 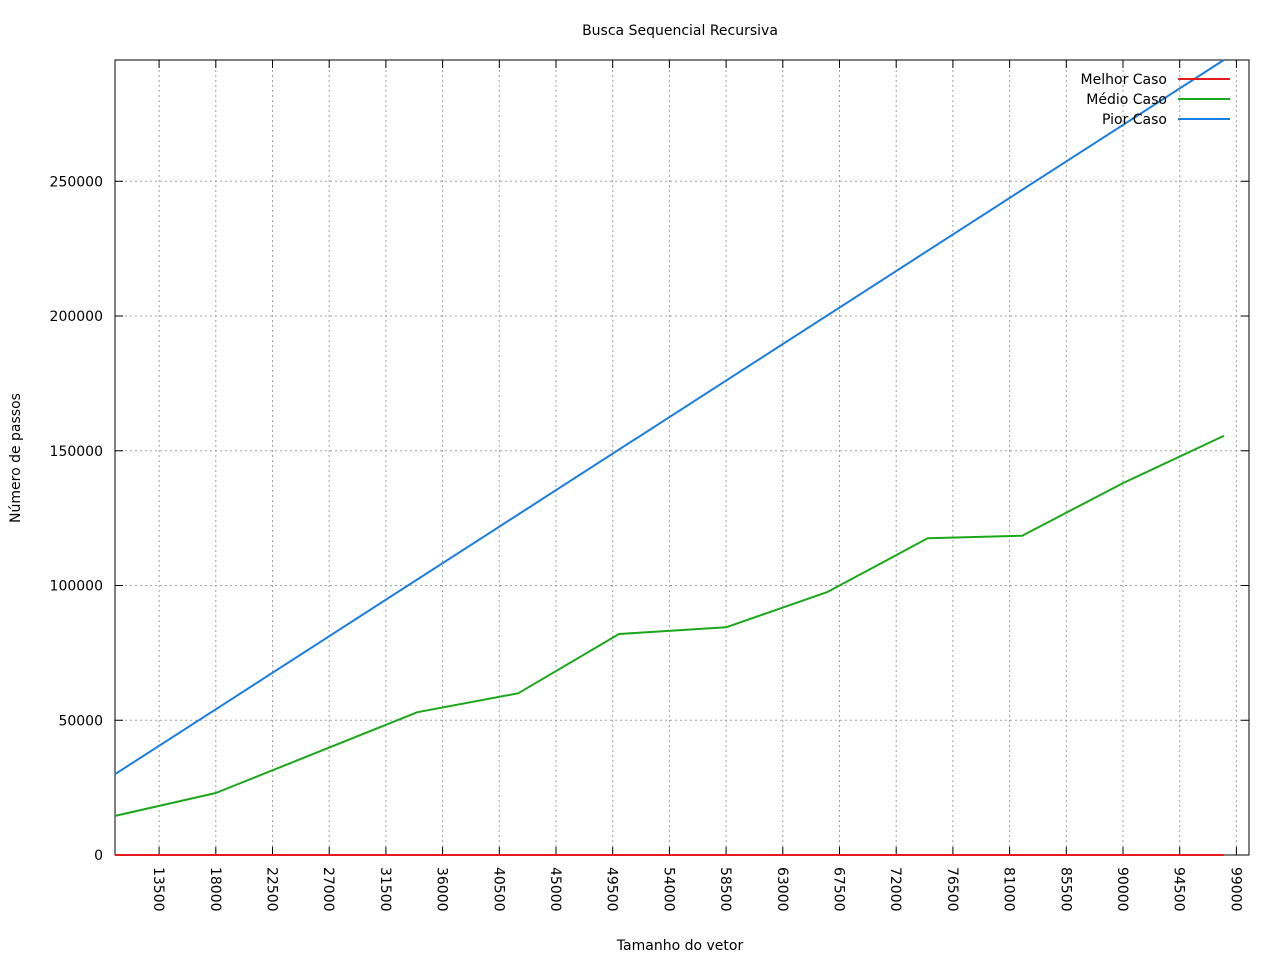 I want to click on x-tick-label: 63000, so click(x=782, y=889).